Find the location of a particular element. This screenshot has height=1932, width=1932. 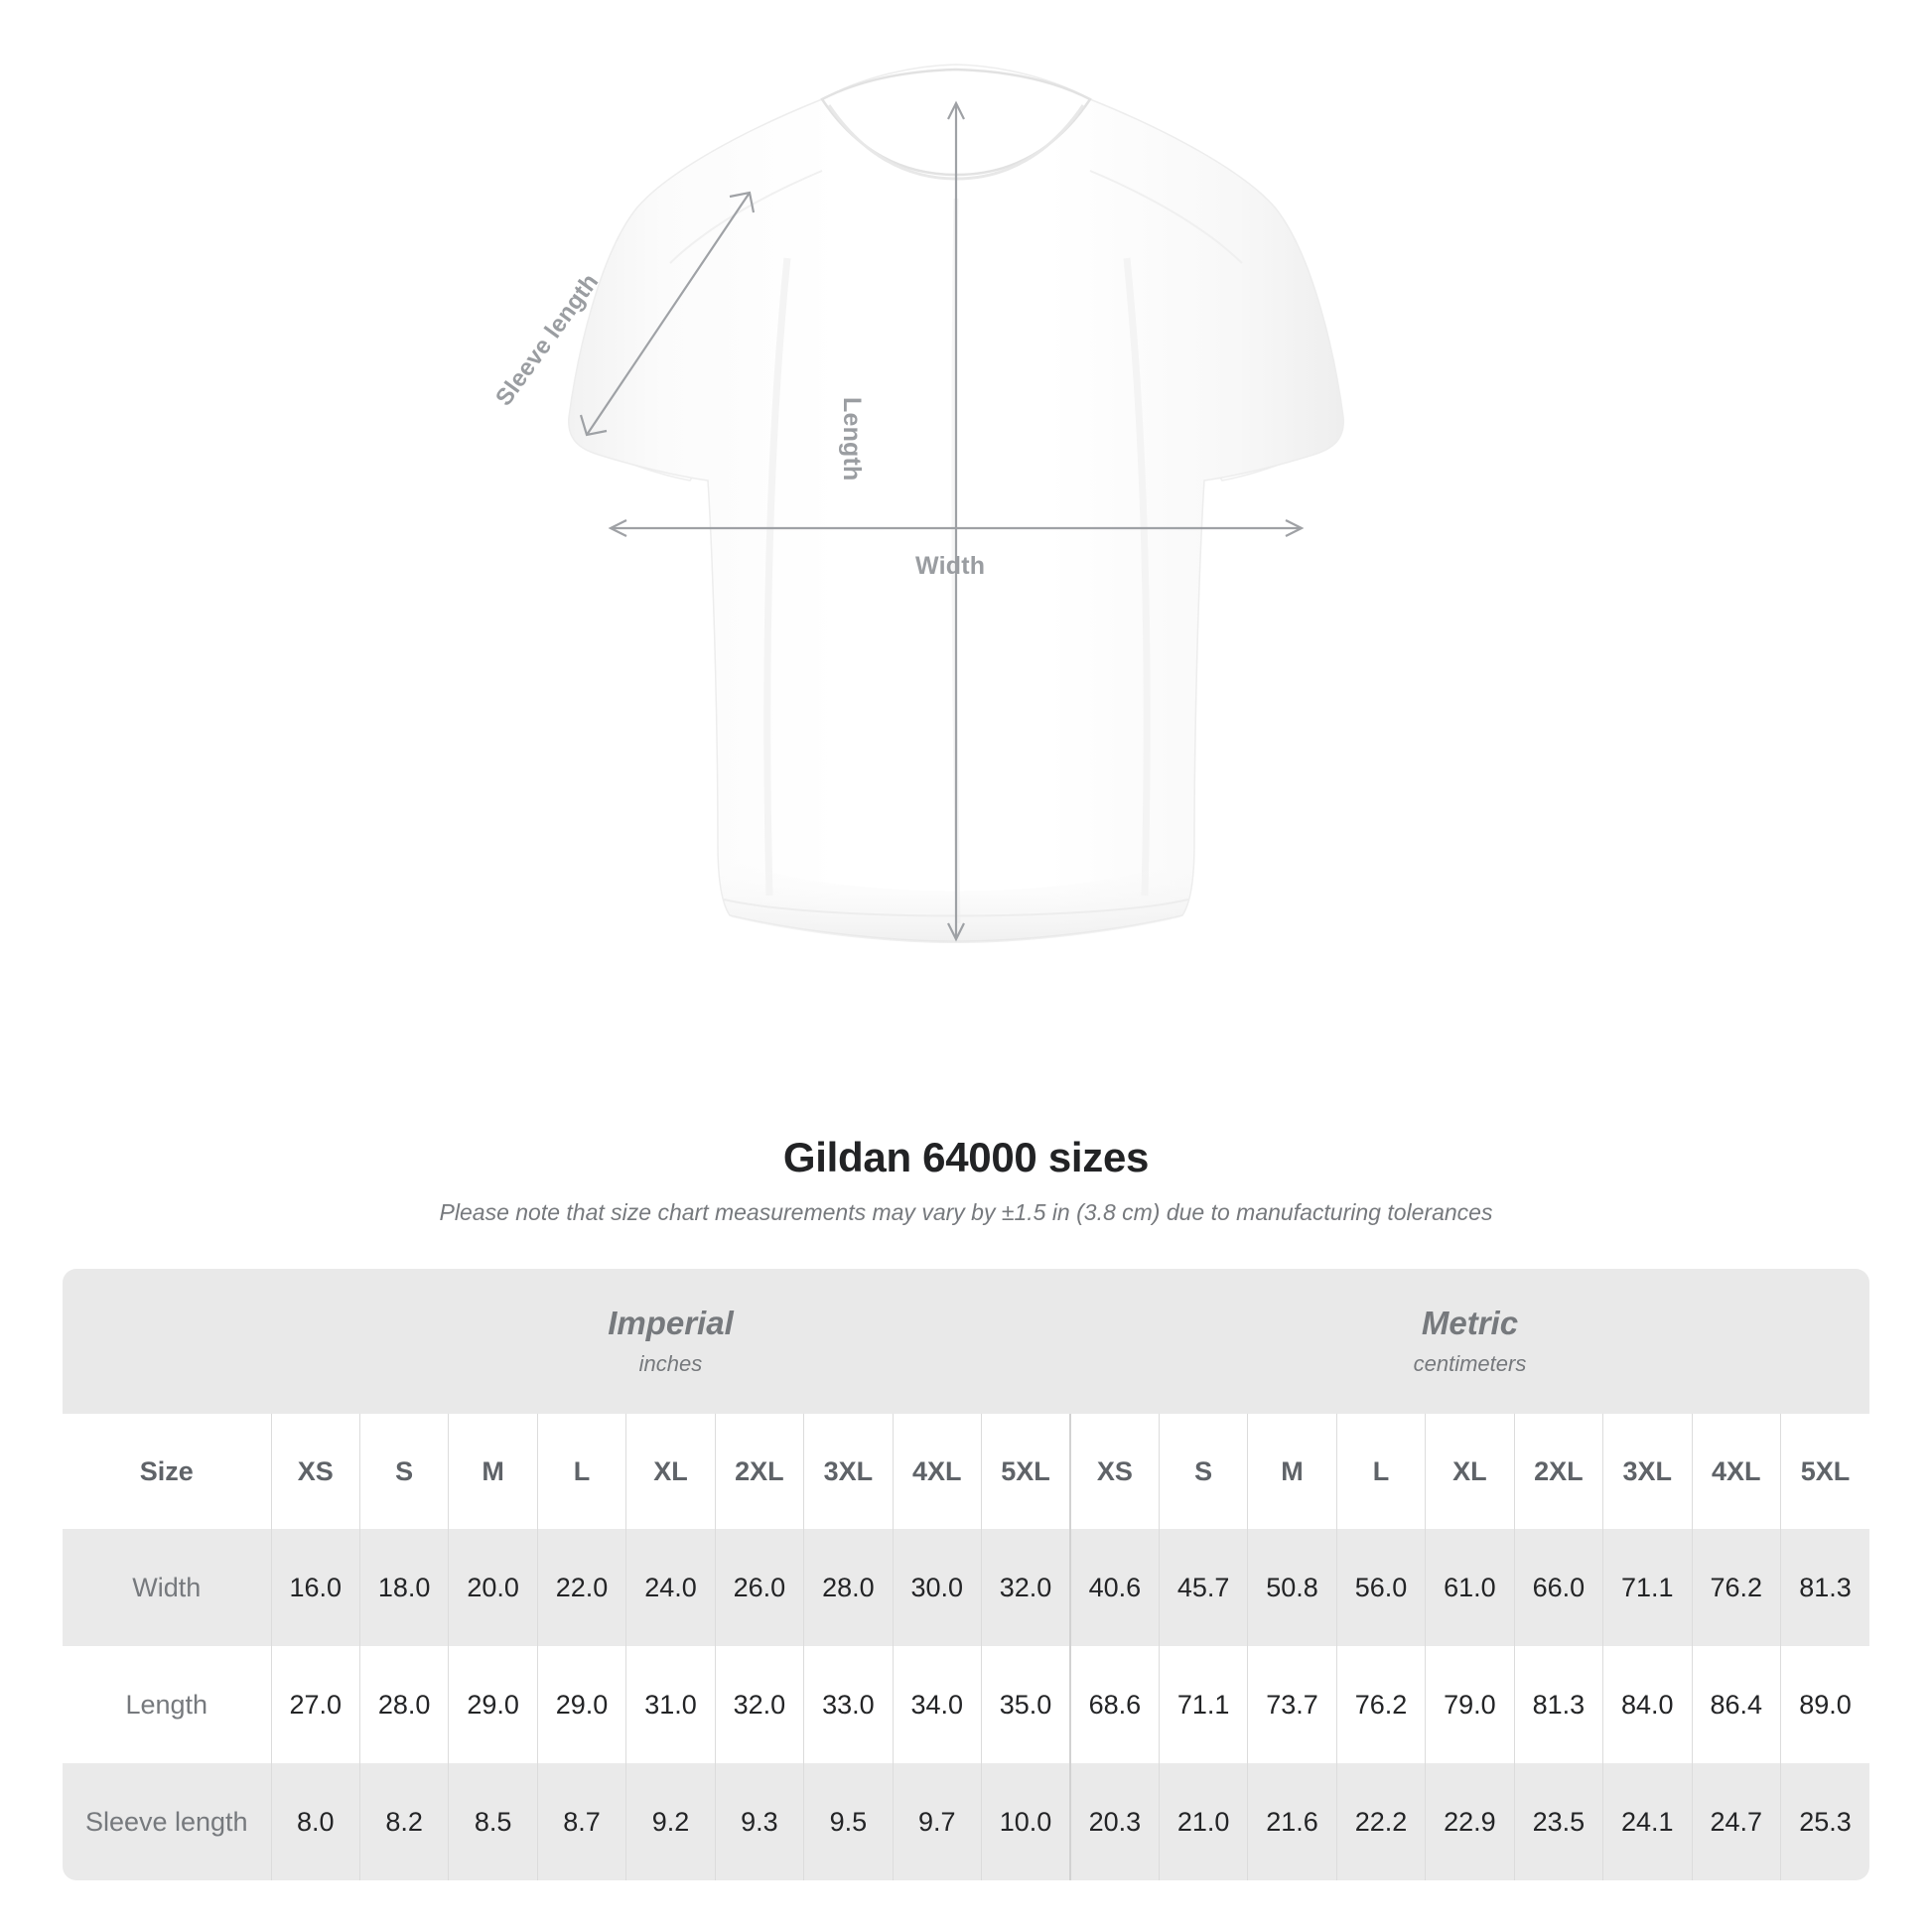

sleeve-imperial-m: 8.5 is located at coordinates (493, 1822).